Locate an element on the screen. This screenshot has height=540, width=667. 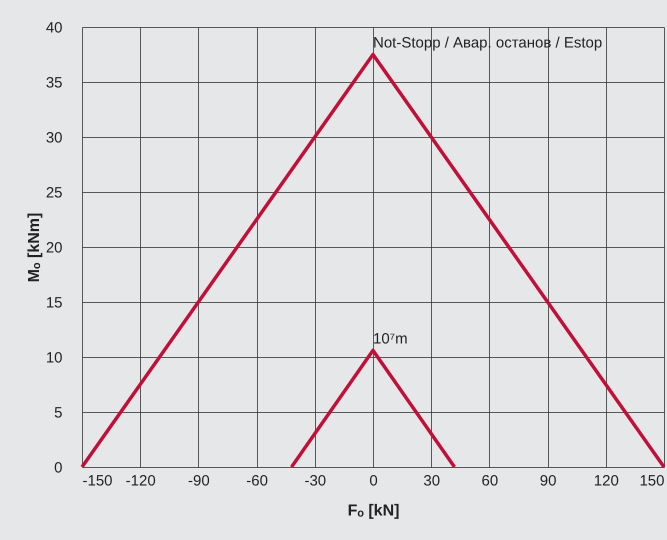
x-tick-label: 150 is located at coordinates (651, 481).